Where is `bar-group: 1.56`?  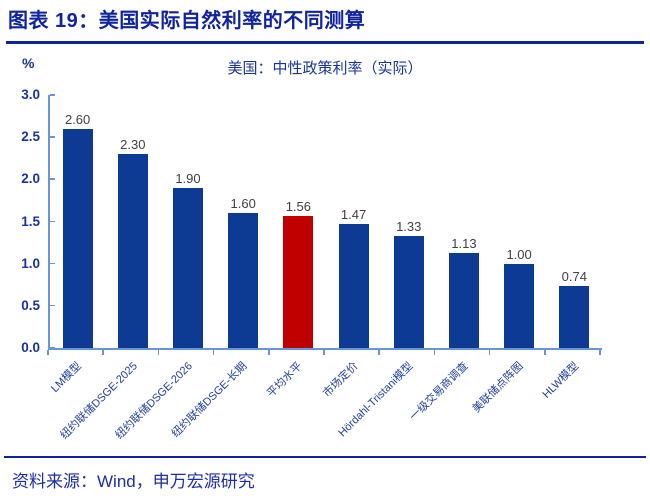 bar-group: 1.56 is located at coordinates (298, 221).